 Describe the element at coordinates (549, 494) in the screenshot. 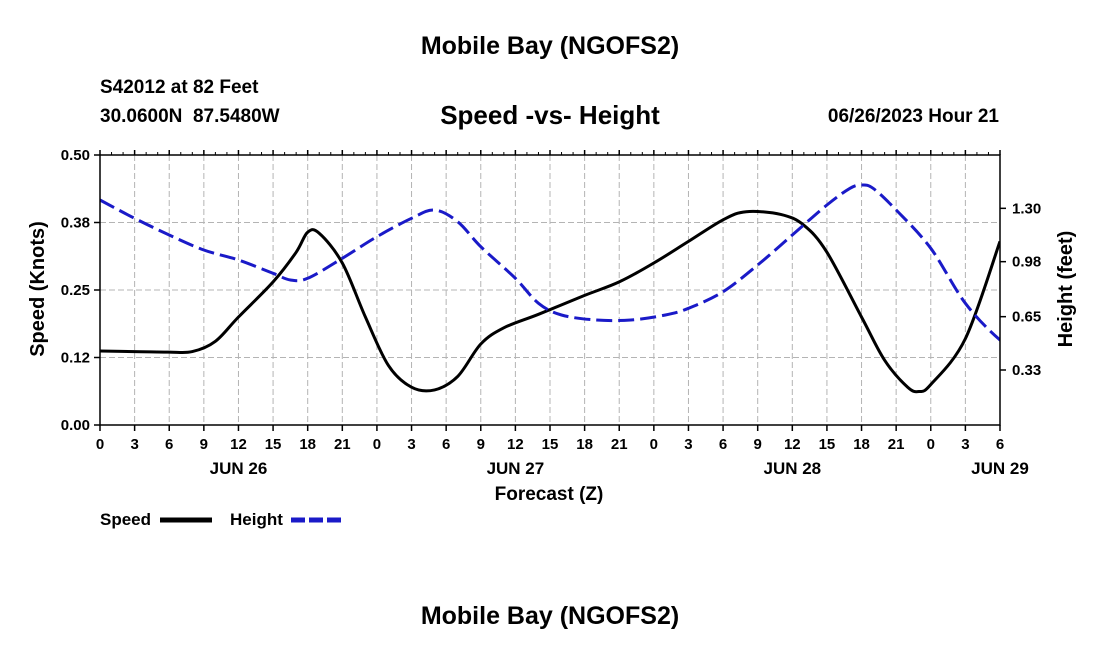

I see `x-axis-label: Forecast (Z)` at that location.